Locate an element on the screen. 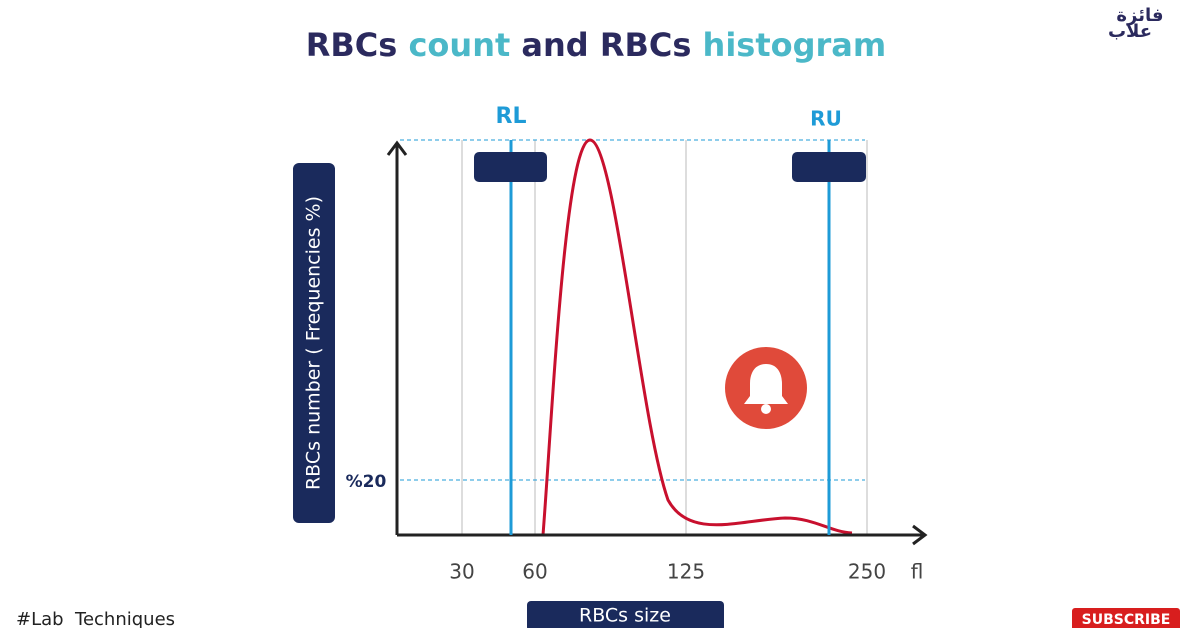 This screenshot has width=1200, height=628. x-label-box is located at coordinates (625, 614).